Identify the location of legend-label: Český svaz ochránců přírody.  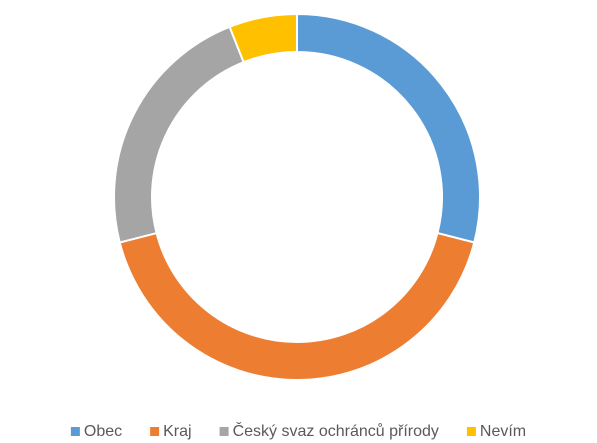
(336, 430).